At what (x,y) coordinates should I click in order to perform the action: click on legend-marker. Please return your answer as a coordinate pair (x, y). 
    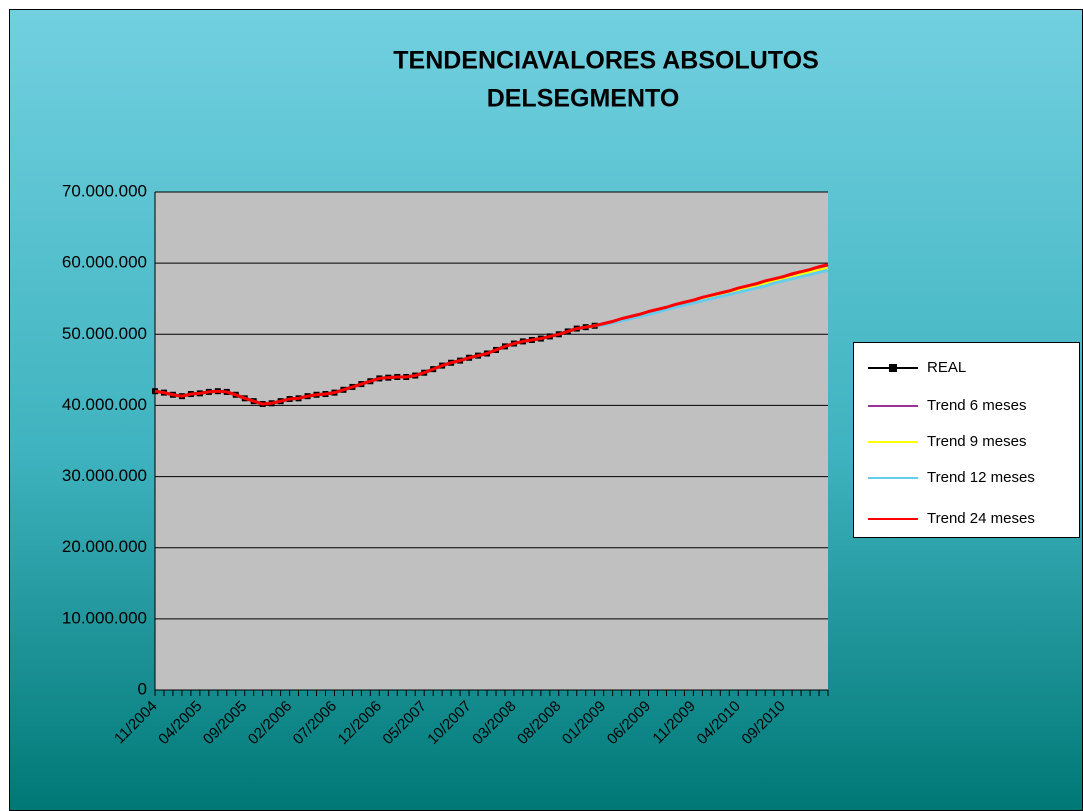
    Looking at the image, I should click on (893, 368).